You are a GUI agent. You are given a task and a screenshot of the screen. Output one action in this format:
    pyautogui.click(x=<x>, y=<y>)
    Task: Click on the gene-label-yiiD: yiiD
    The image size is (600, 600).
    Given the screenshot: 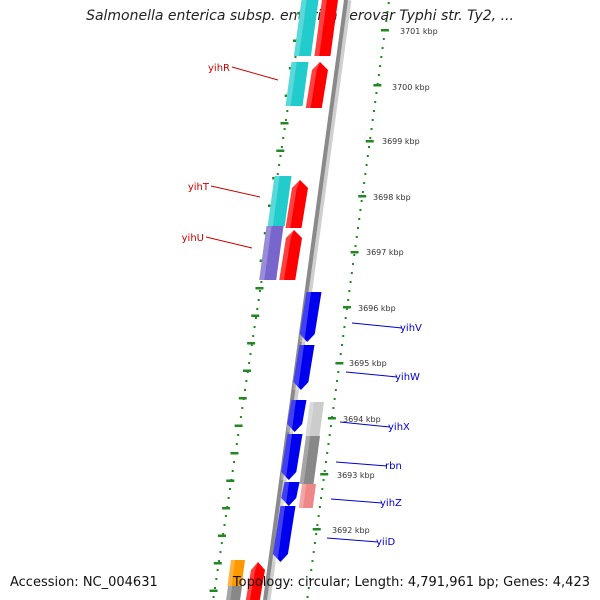 What is the action you would take?
    pyautogui.click(x=385, y=542)
    